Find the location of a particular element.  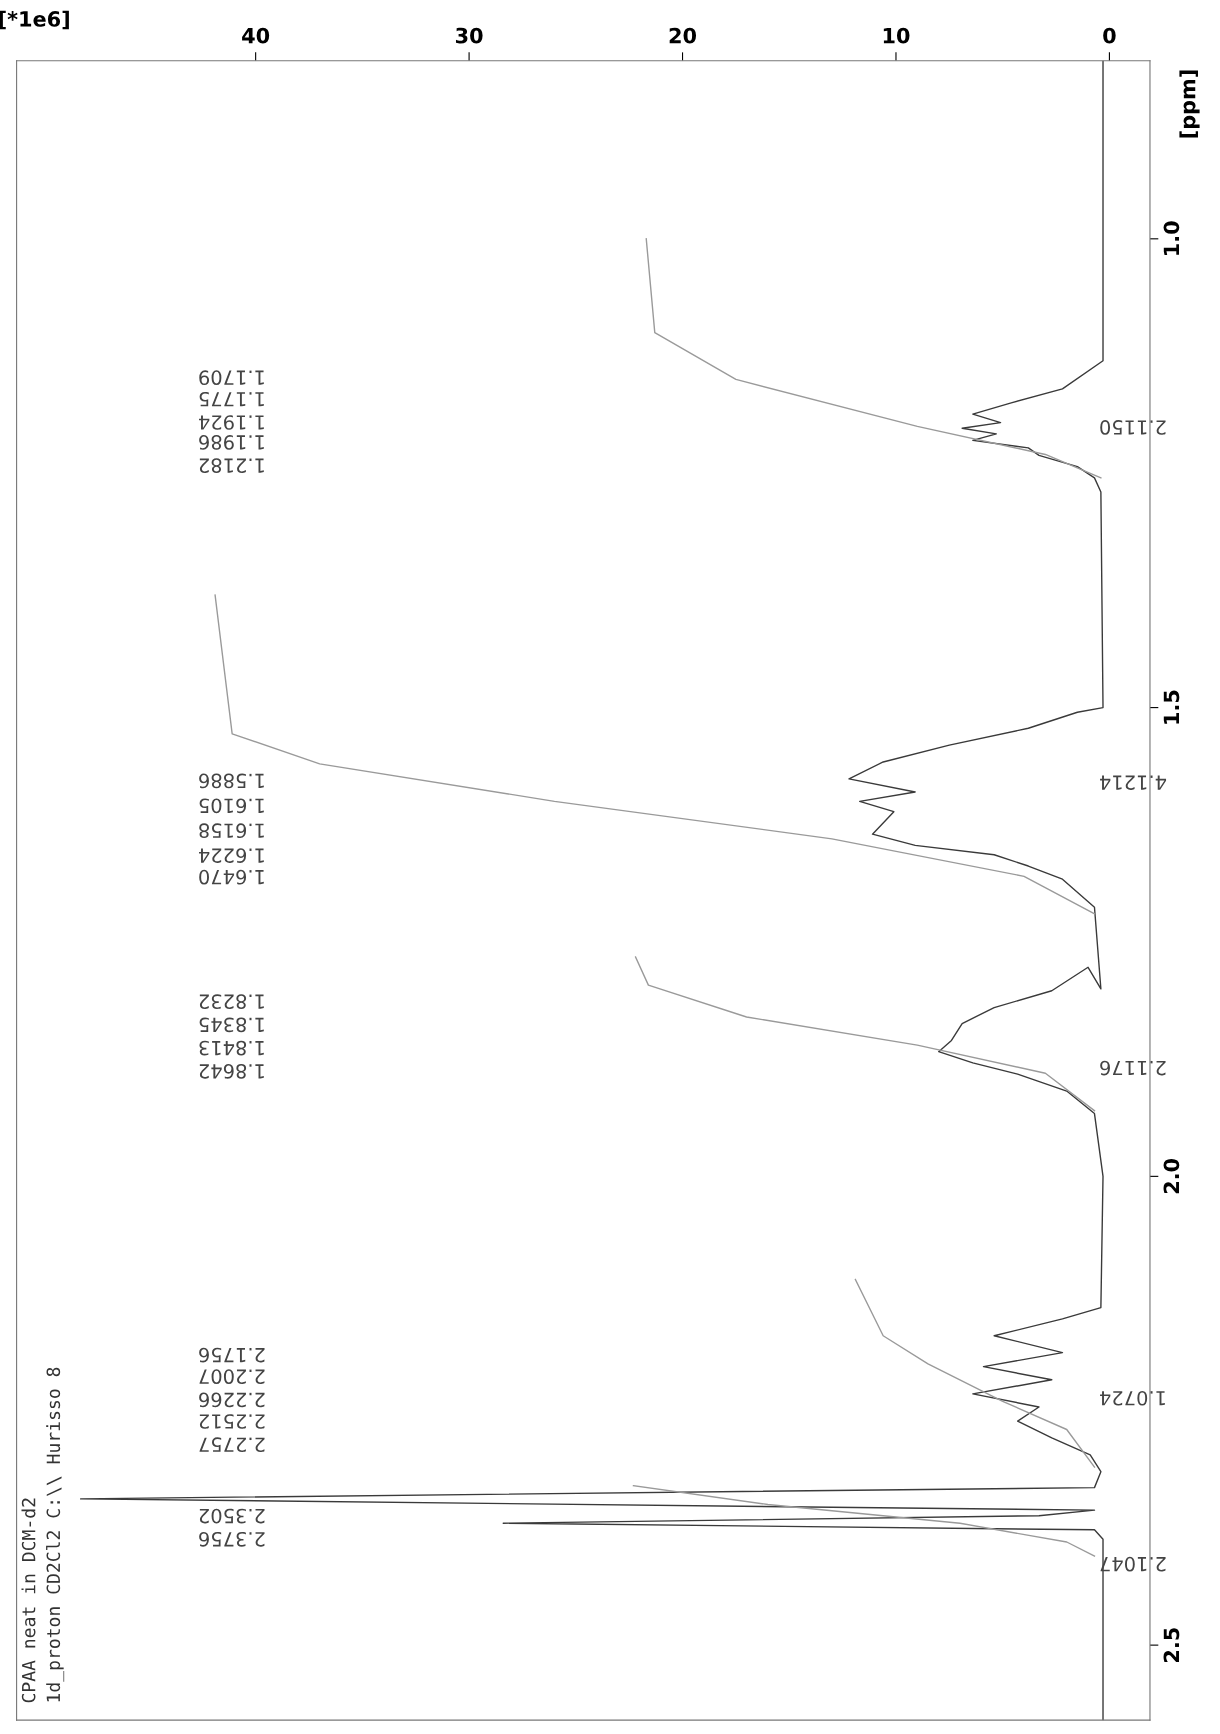

annotation: 1.1986 is located at coordinates (231, 442).